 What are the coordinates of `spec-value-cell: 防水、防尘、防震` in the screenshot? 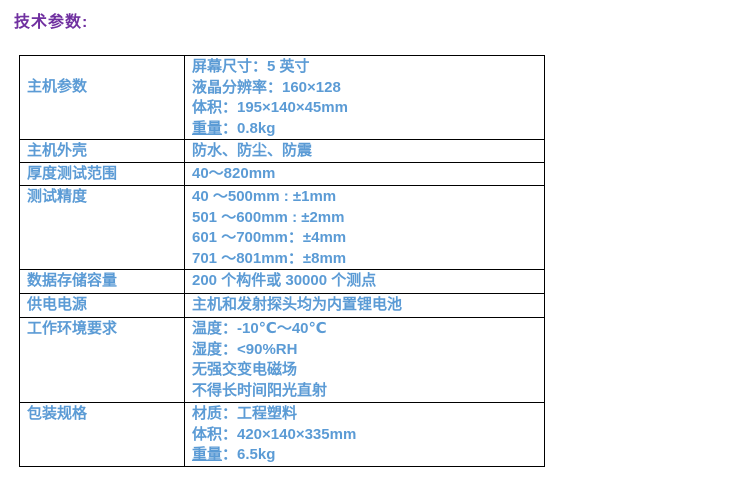 It's located at (364, 151).